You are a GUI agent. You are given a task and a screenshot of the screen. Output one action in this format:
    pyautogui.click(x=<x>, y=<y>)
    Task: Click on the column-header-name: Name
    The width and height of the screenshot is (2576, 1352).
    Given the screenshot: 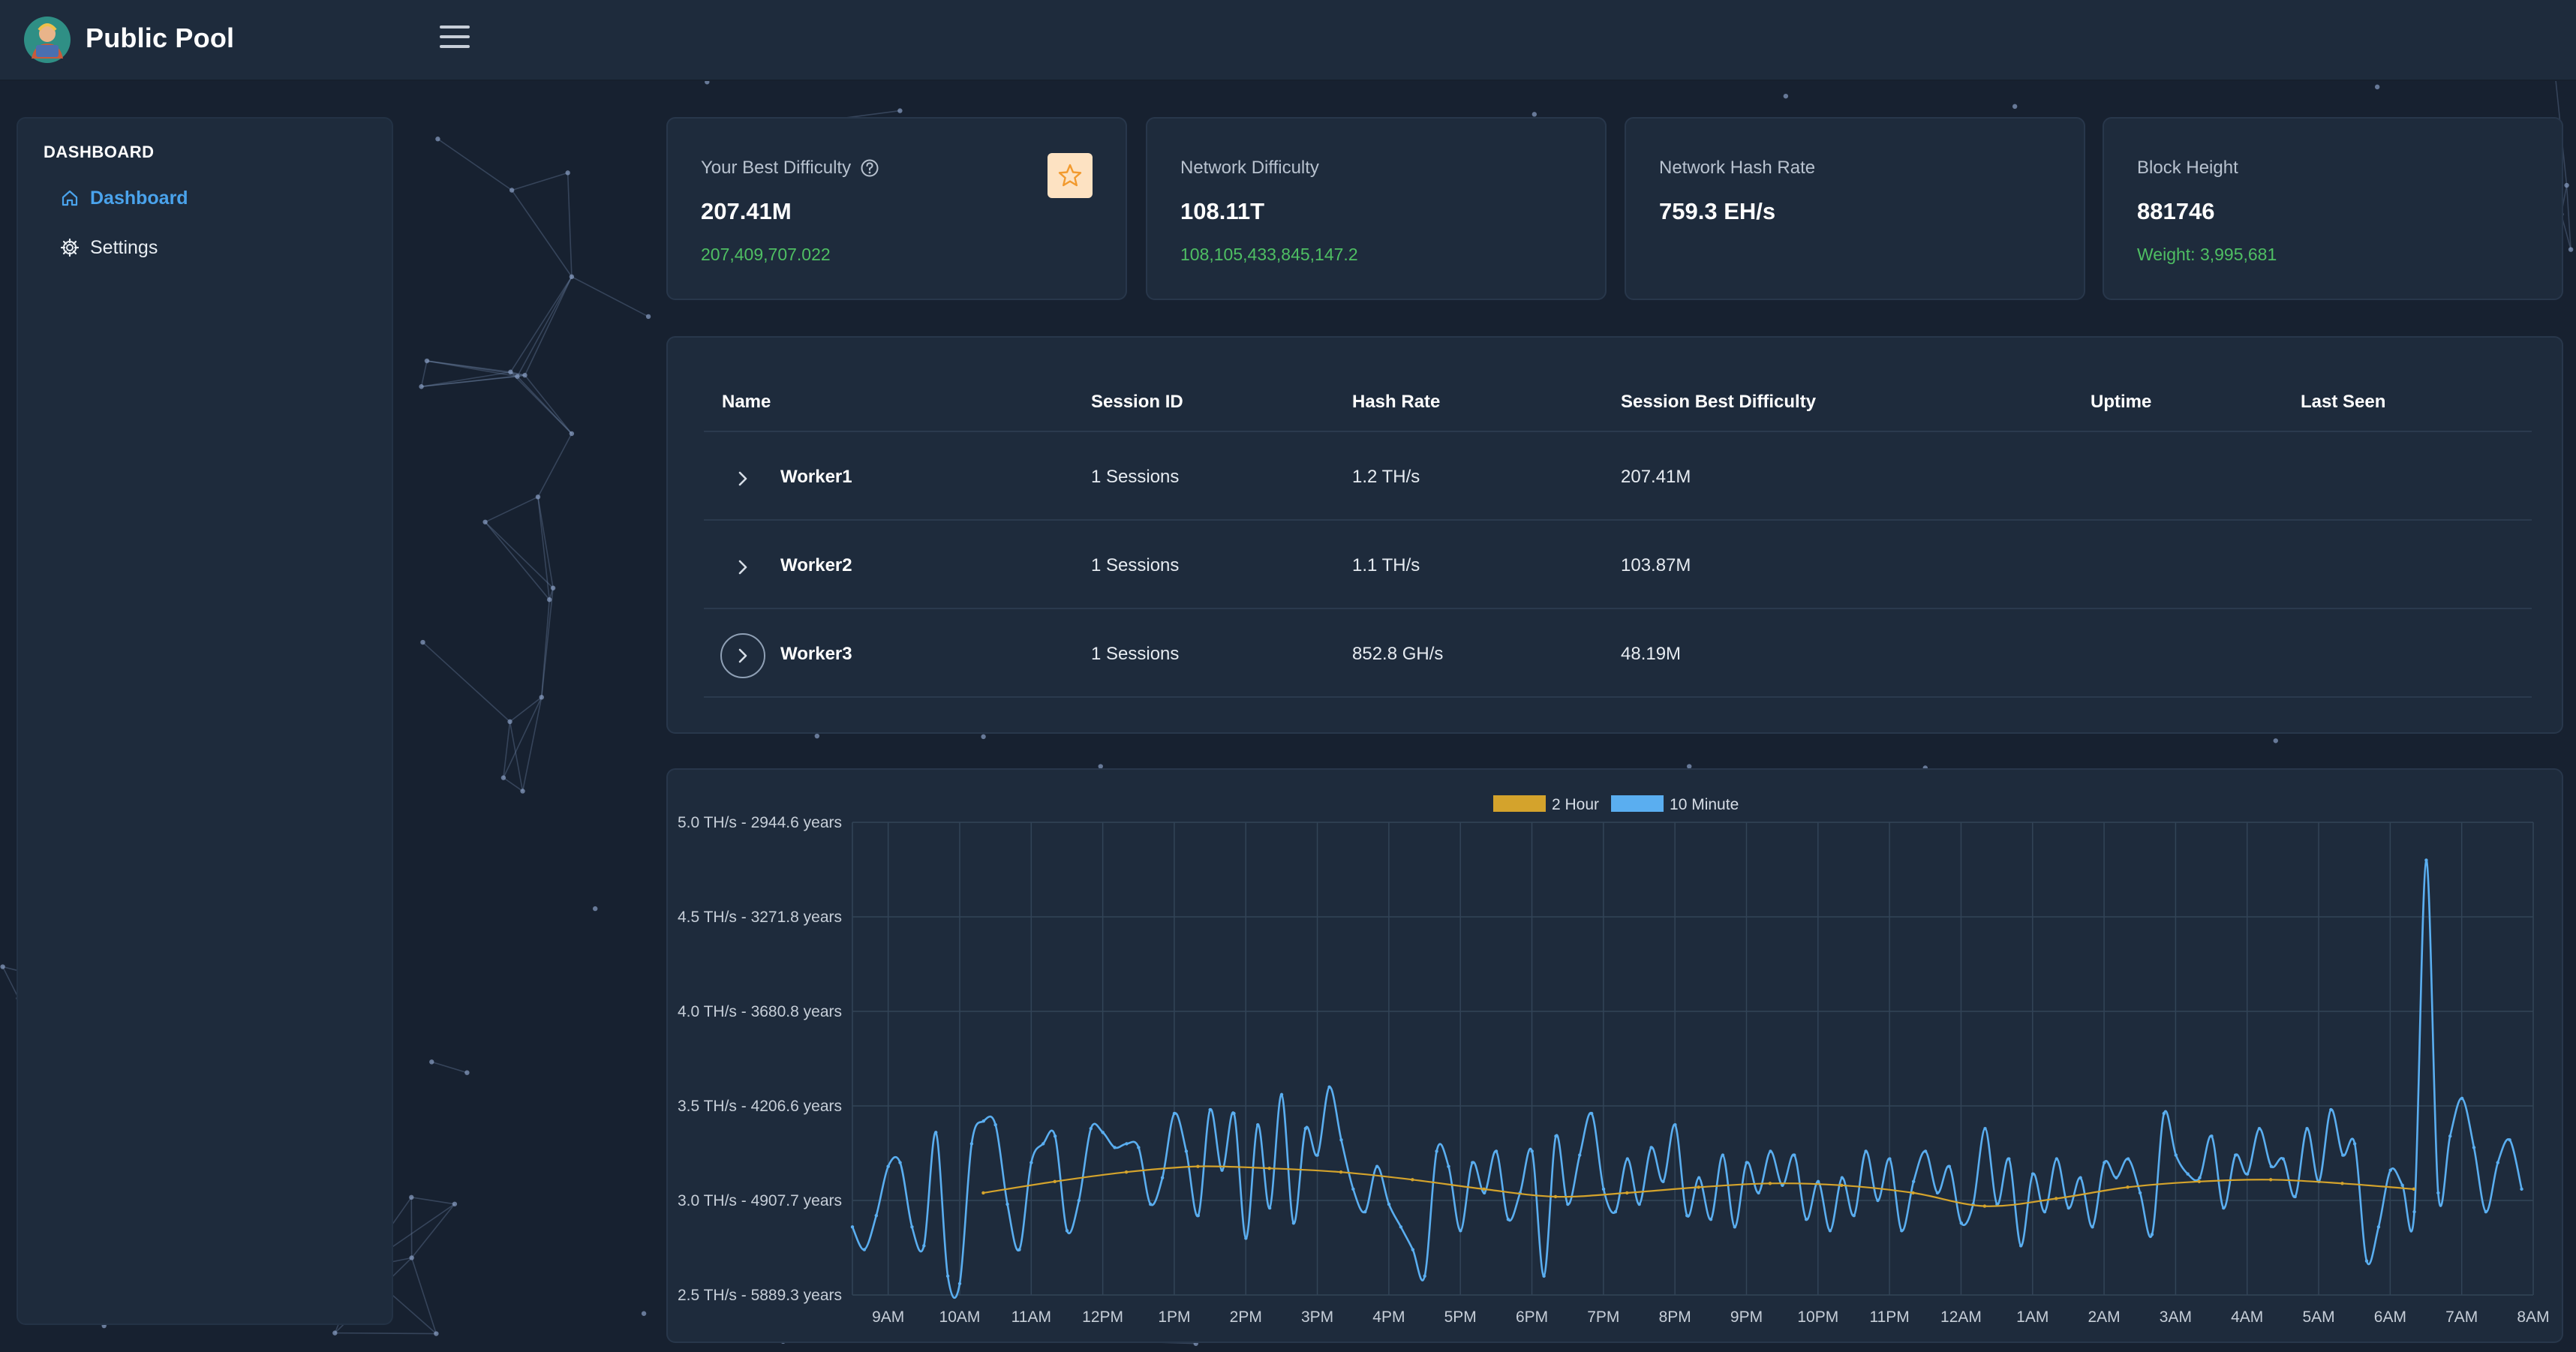 What is the action you would take?
    pyautogui.click(x=746, y=402)
    